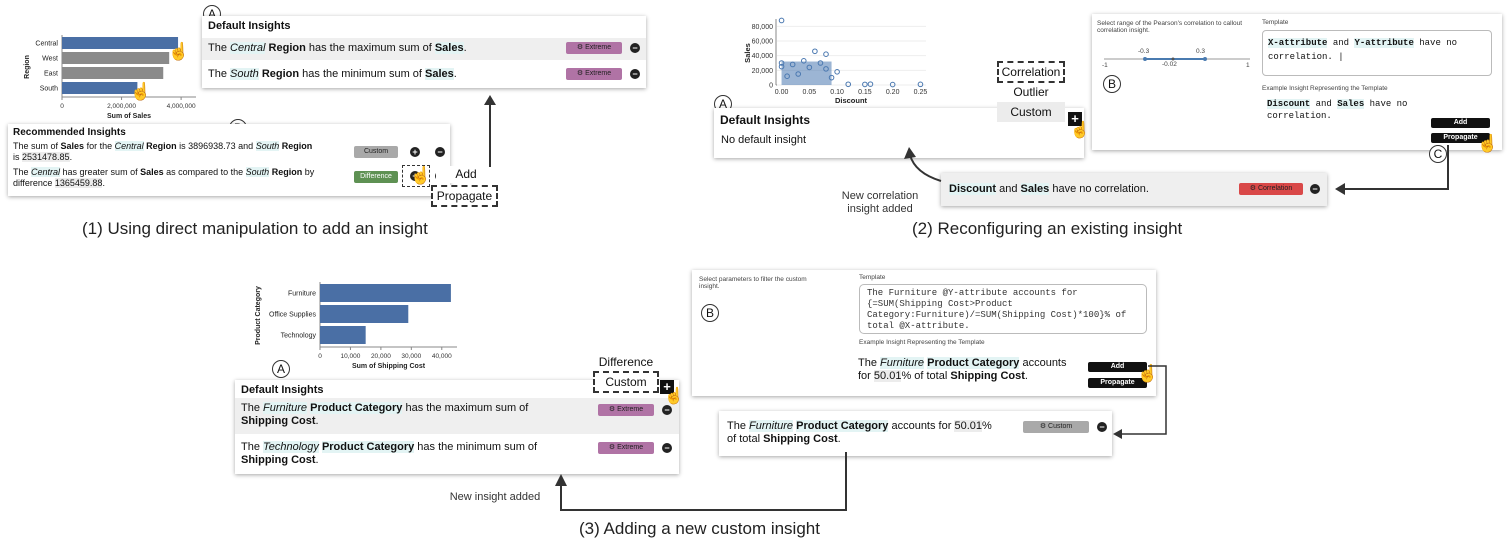 Image resolution: width=1507 pixels, height=544 pixels. I want to click on p2-template-label: Template, so click(1275, 22).